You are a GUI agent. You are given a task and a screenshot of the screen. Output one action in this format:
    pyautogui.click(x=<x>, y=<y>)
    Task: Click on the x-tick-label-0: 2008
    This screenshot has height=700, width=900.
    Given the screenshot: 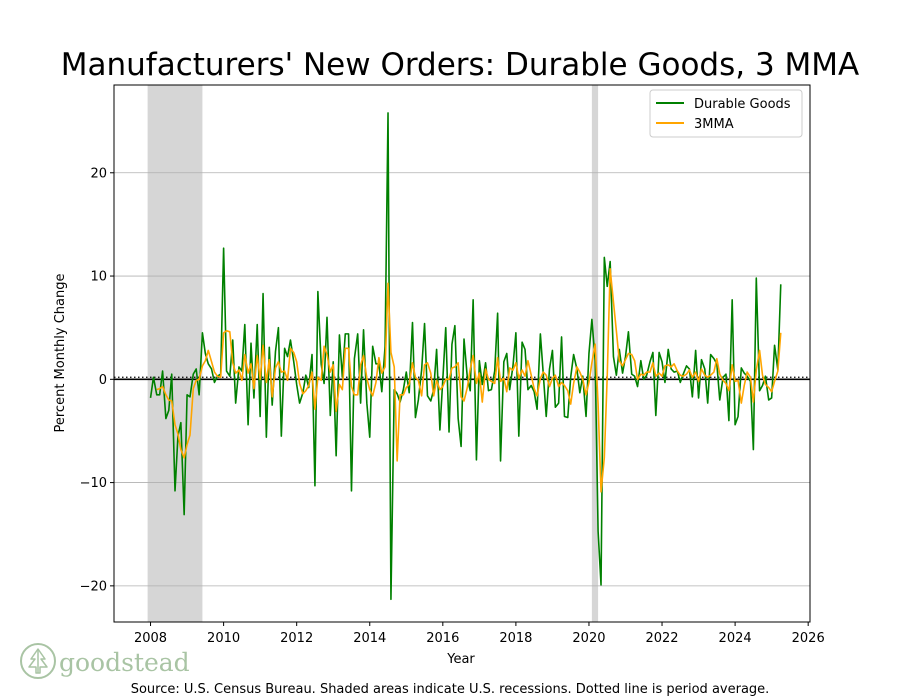 What is the action you would take?
    pyautogui.click(x=150, y=638)
    